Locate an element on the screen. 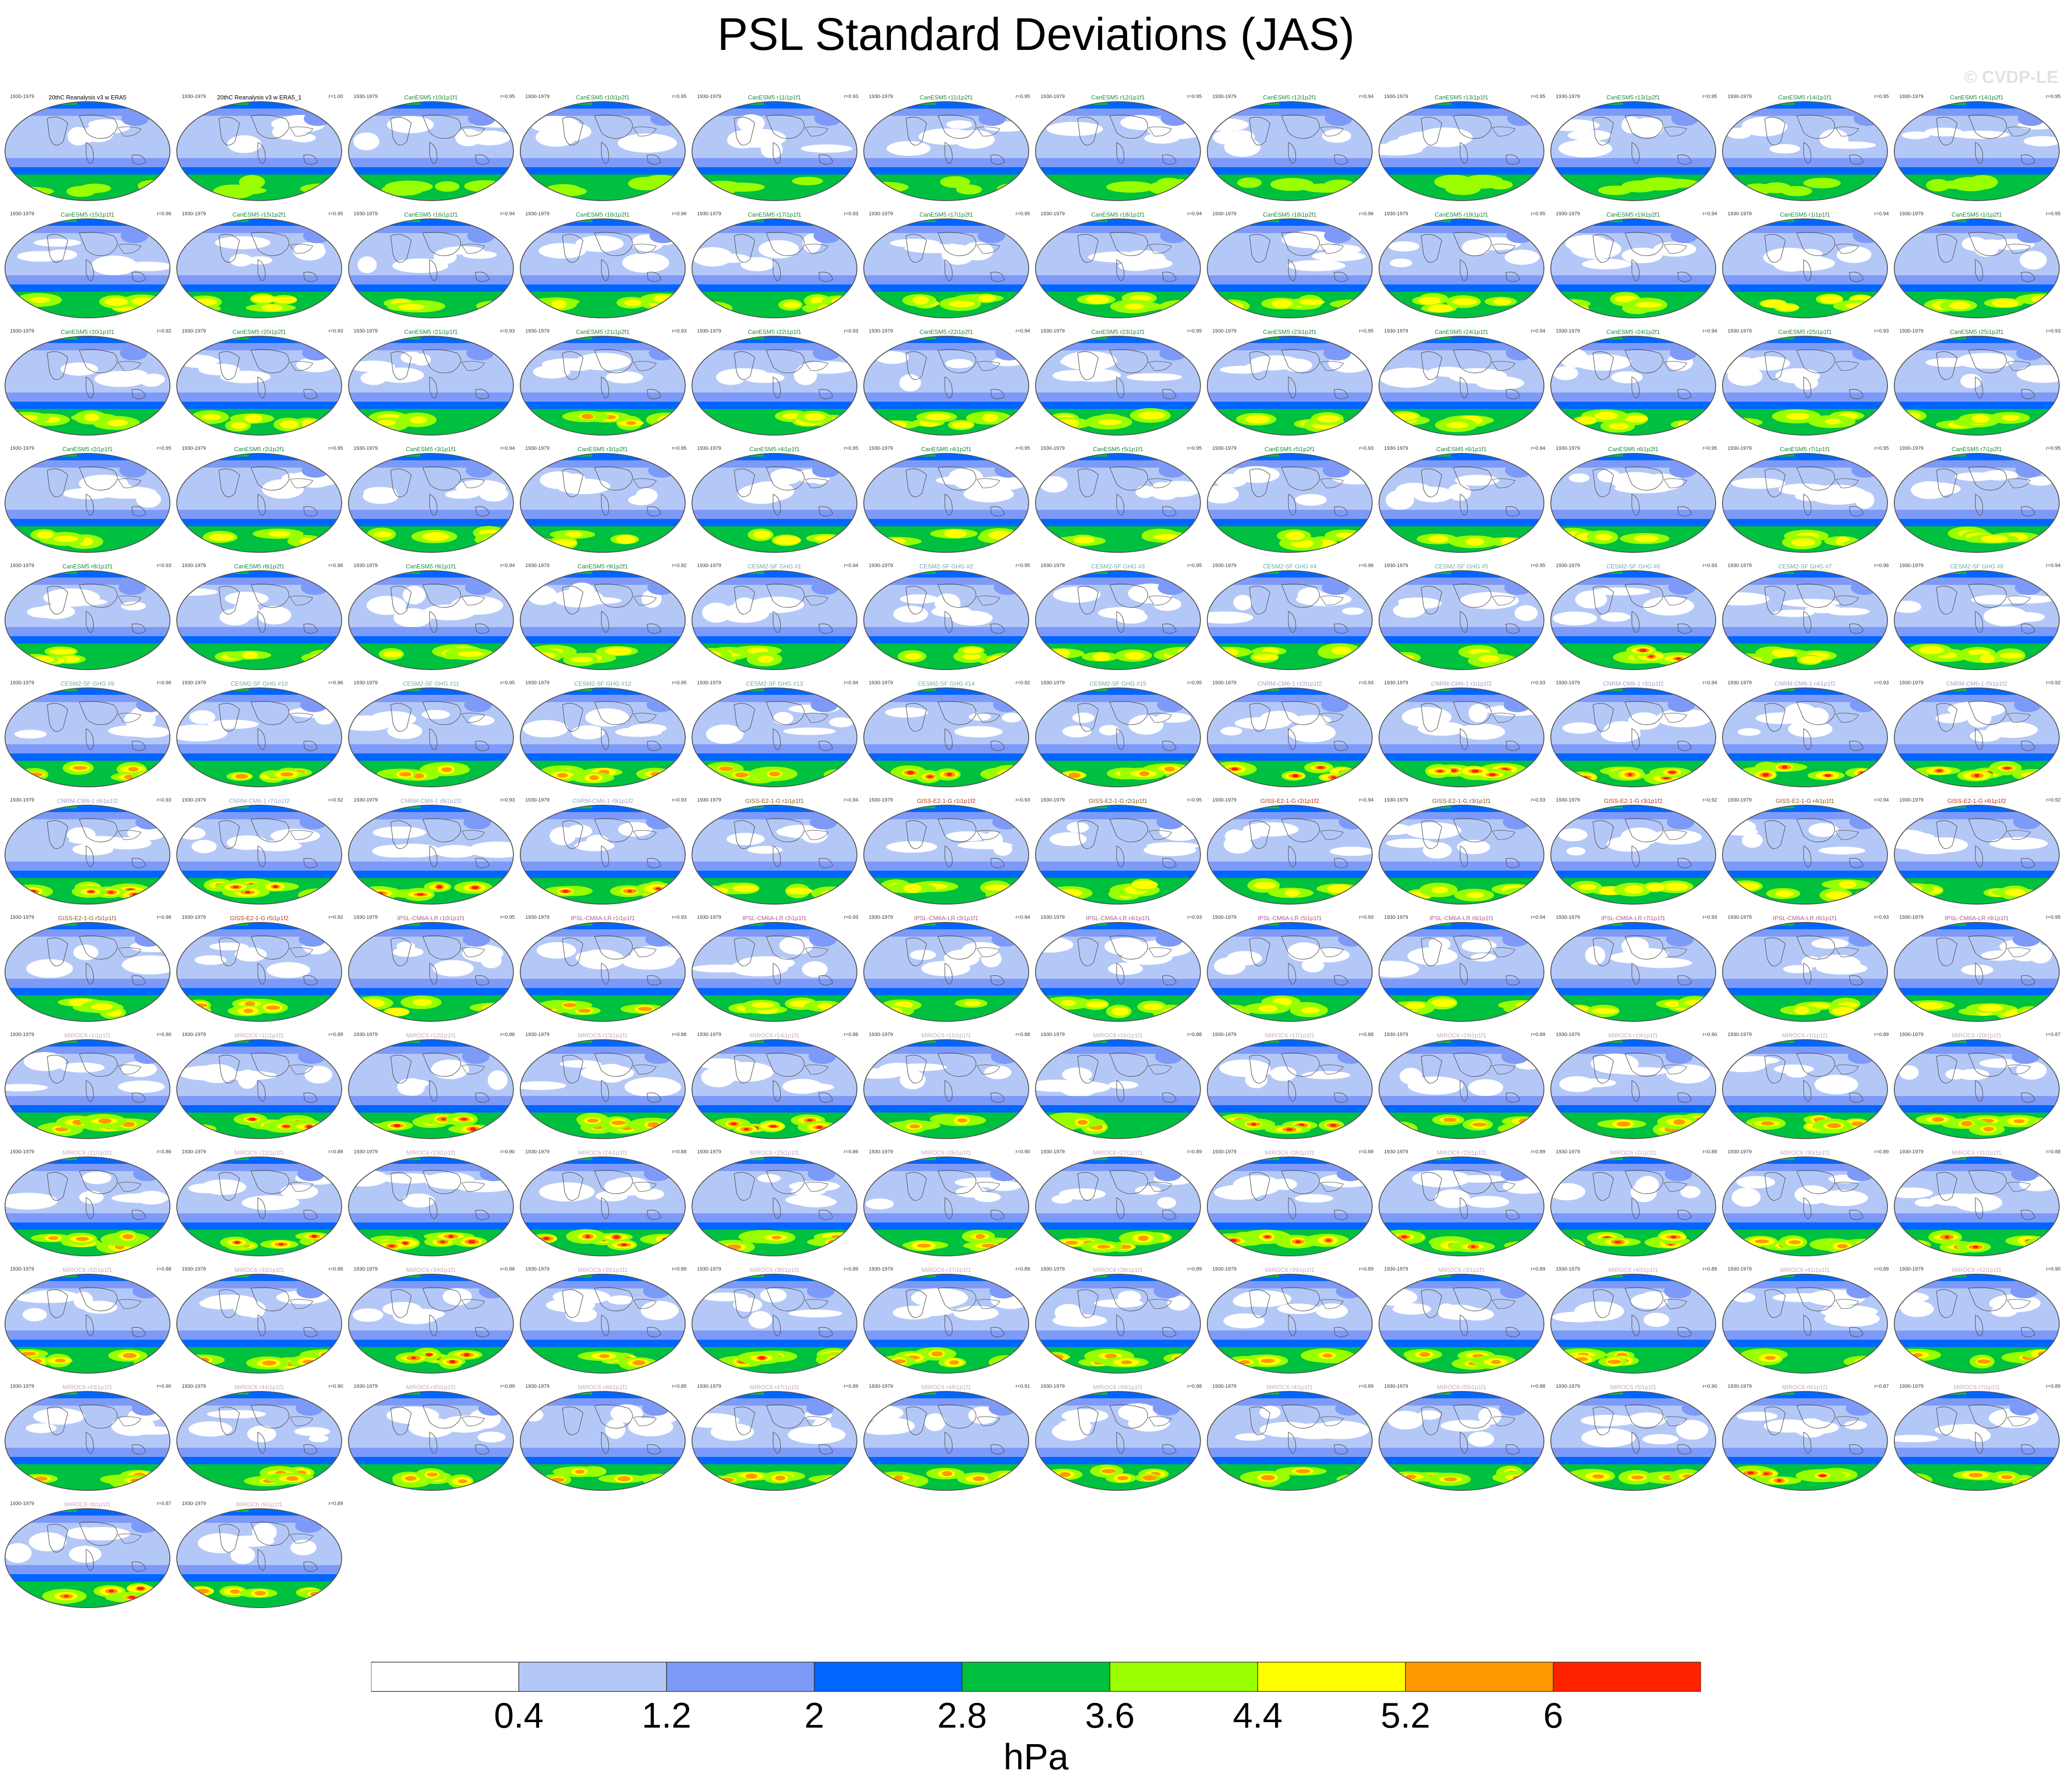 The width and height of the screenshot is (2072, 1778). map-panel: 1930-1979 CanESM5 r10i1p2f1 r=0.95 is located at coordinates (603, 150).